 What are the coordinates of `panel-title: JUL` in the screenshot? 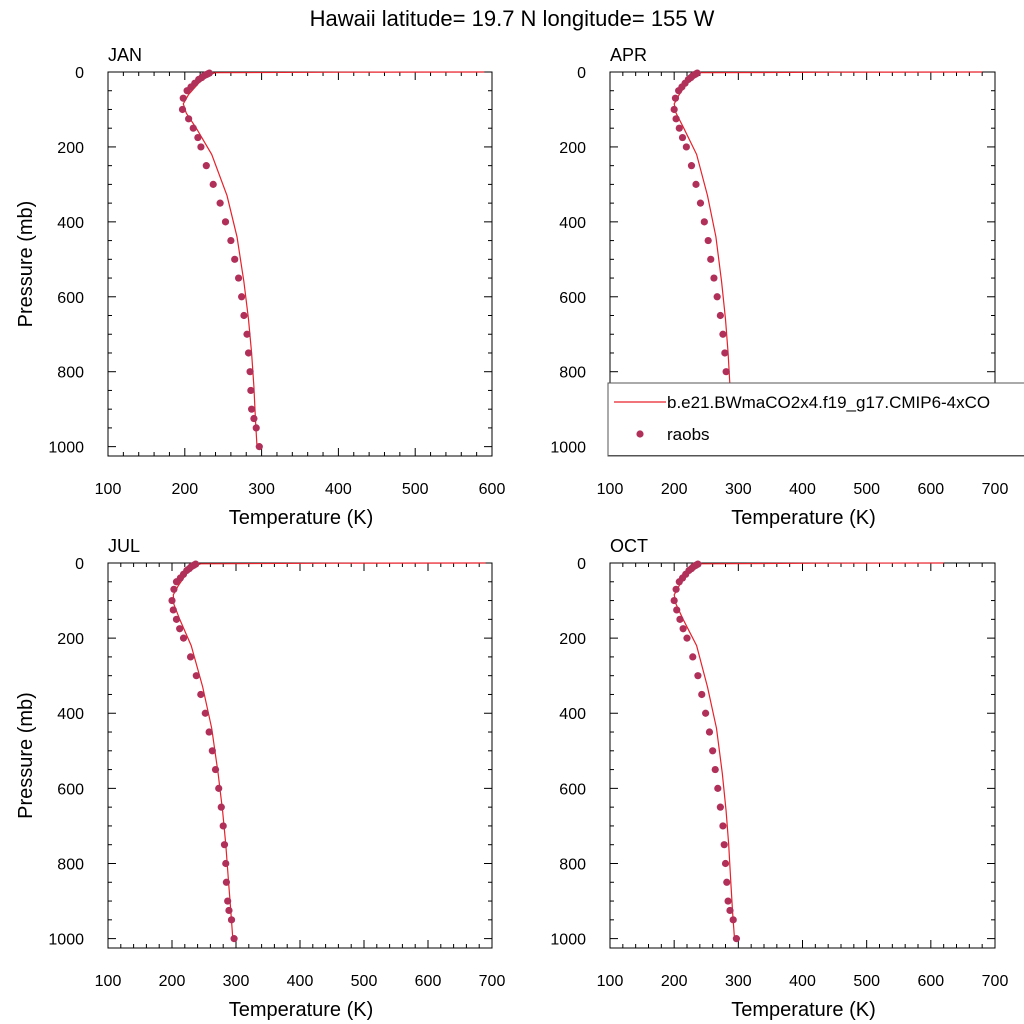 It's located at (124, 546).